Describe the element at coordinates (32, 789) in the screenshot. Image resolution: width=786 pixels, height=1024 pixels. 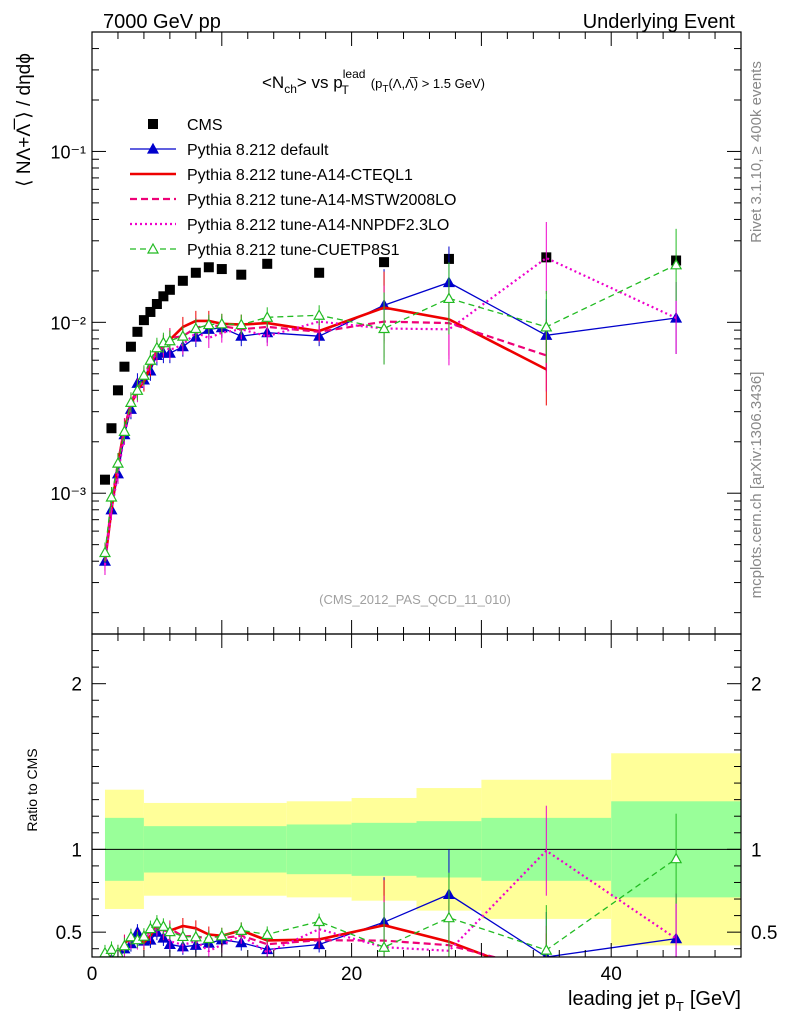
I see `y-axis-label-ratio: Ratio to CMS` at that location.